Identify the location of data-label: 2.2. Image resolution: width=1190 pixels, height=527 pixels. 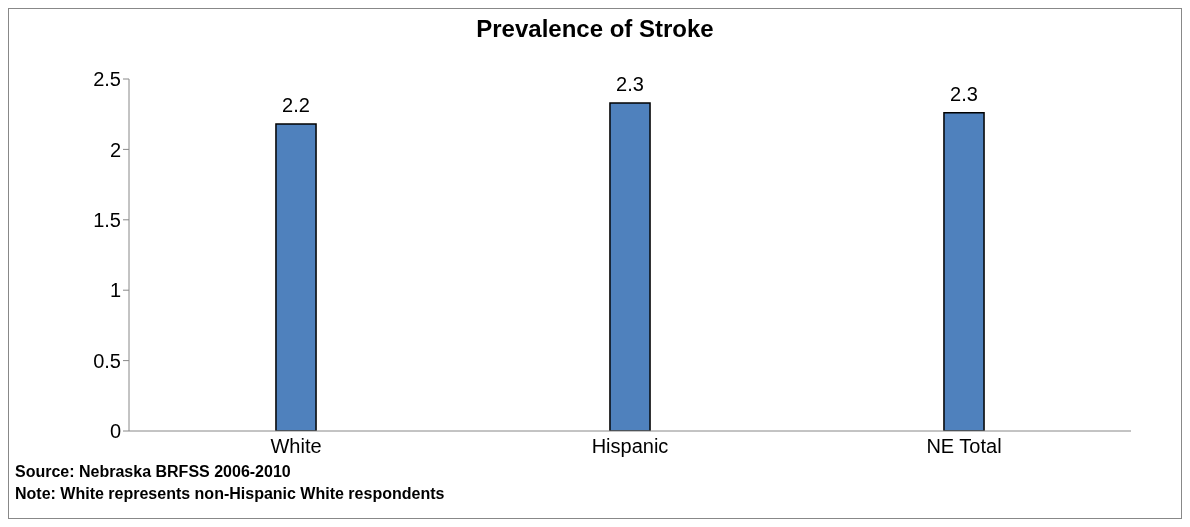
(296, 105).